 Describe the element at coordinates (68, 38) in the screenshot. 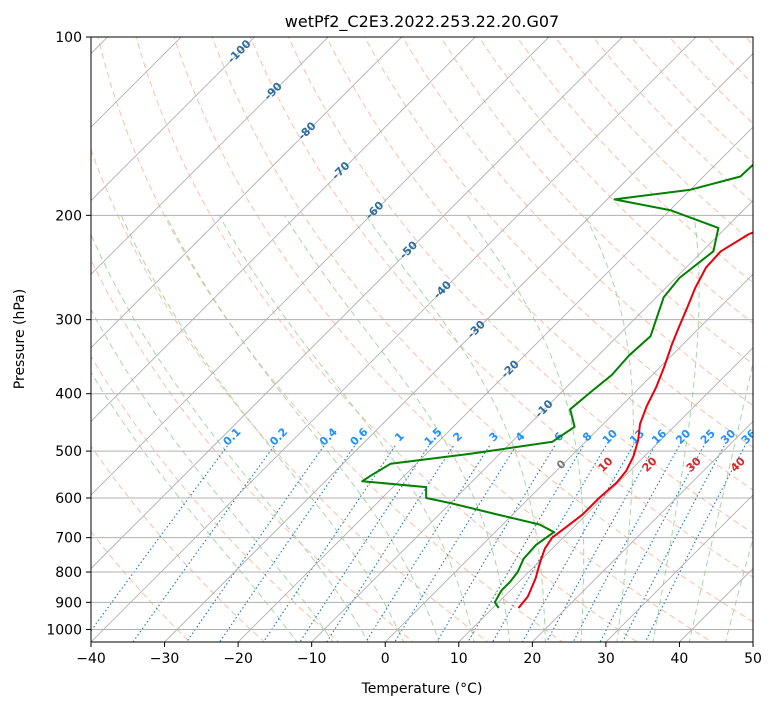

I see `y-tick-label: 100` at that location.